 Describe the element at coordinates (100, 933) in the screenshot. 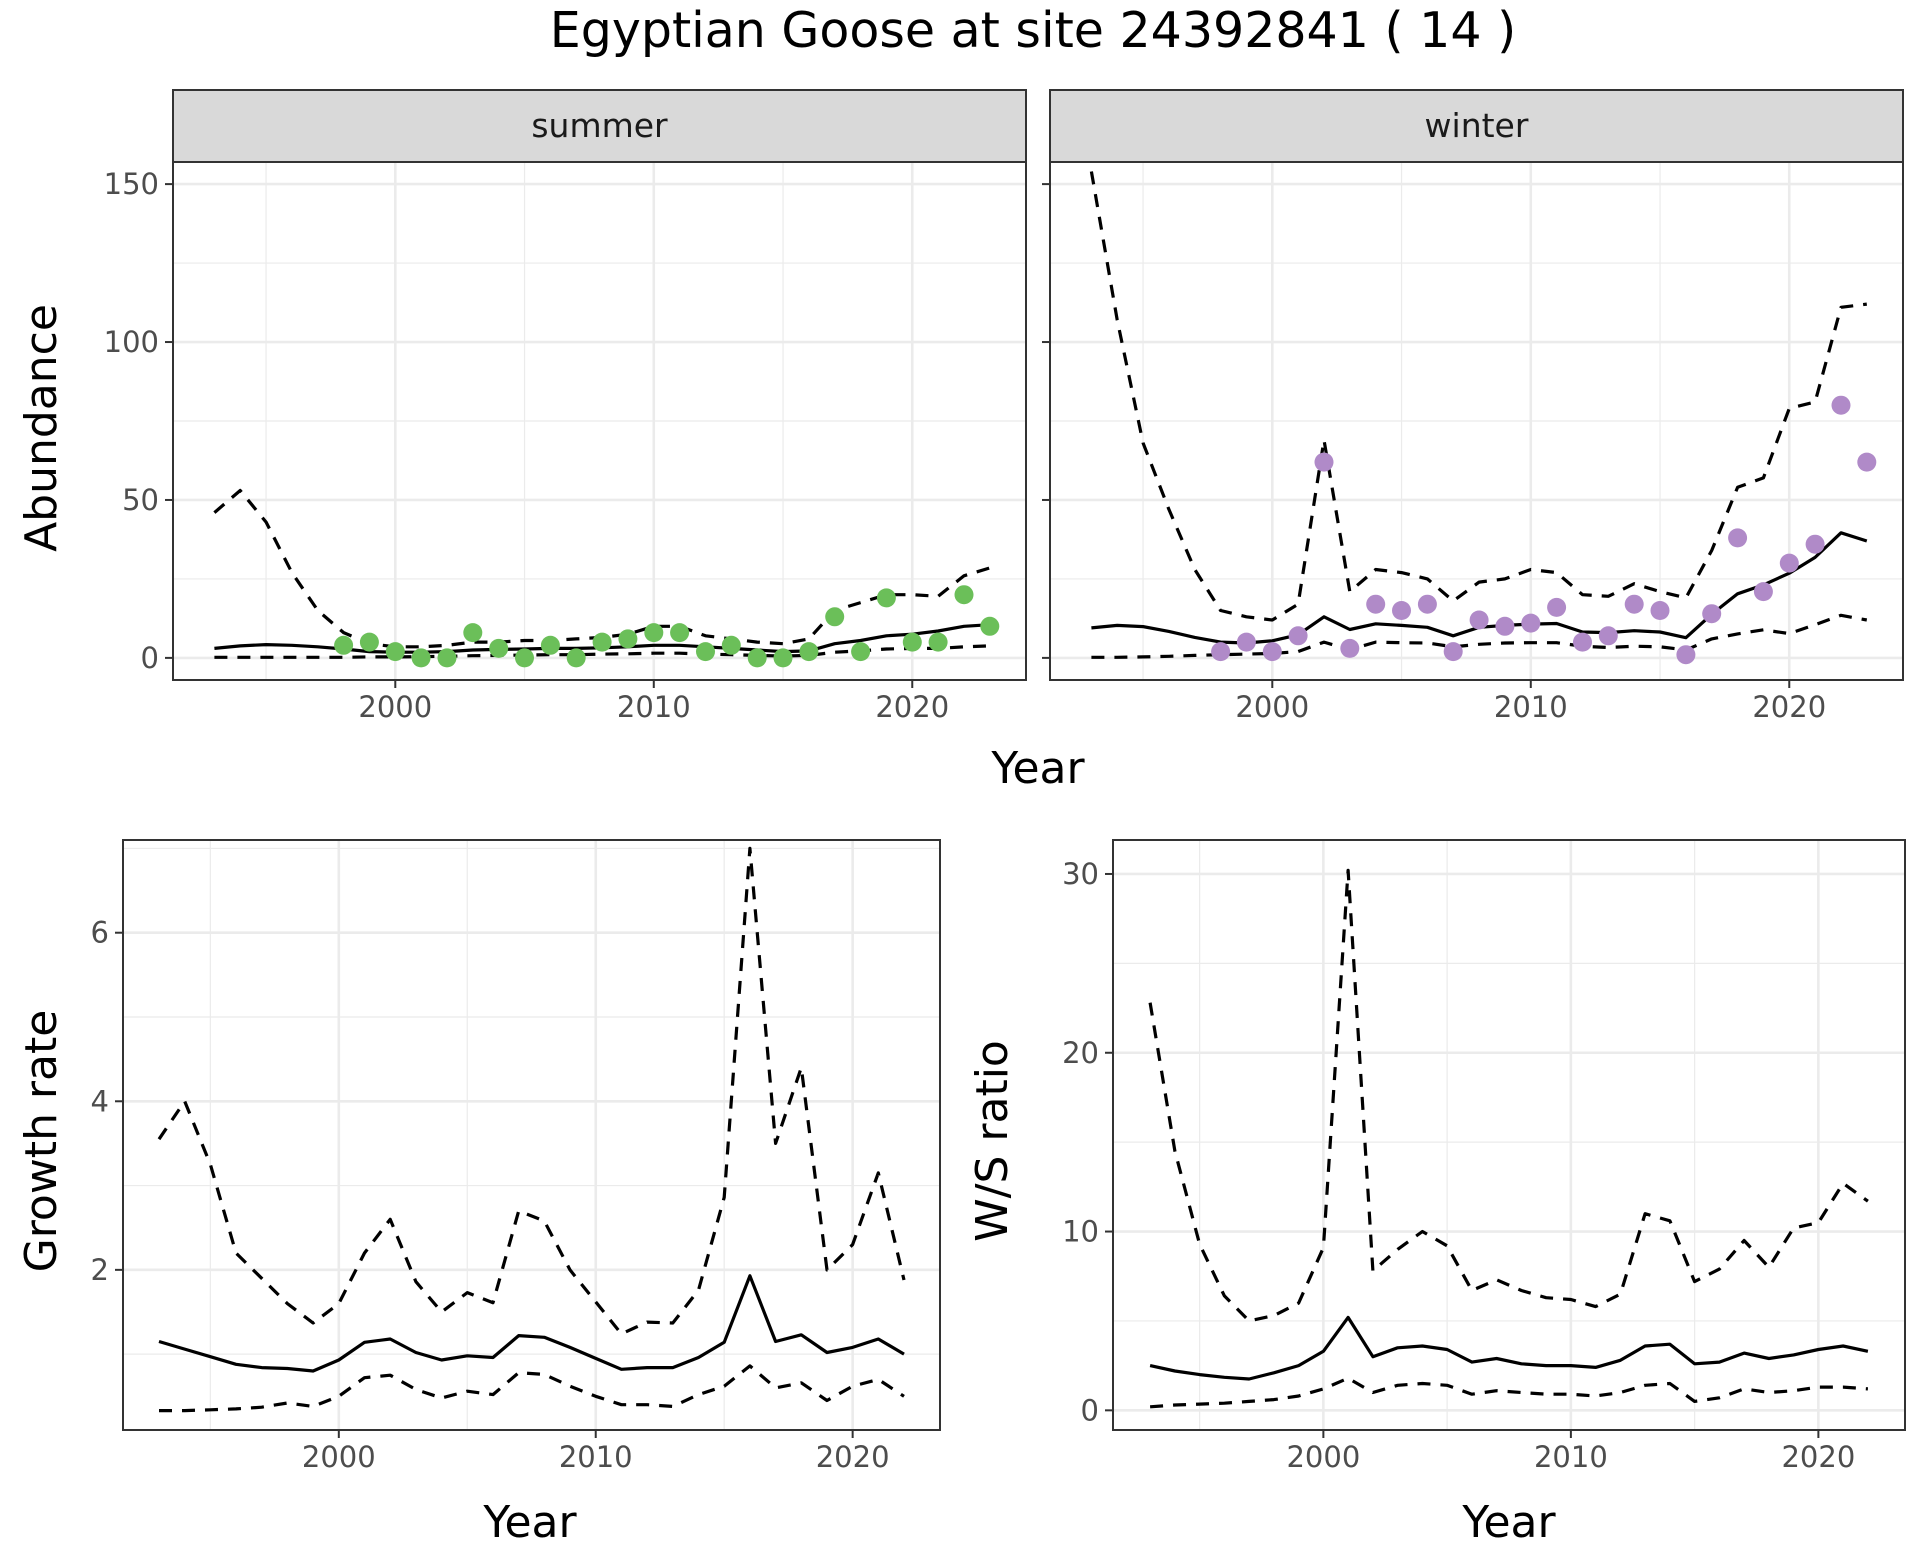

I see `growth-y-tick-label: 6` at that location.